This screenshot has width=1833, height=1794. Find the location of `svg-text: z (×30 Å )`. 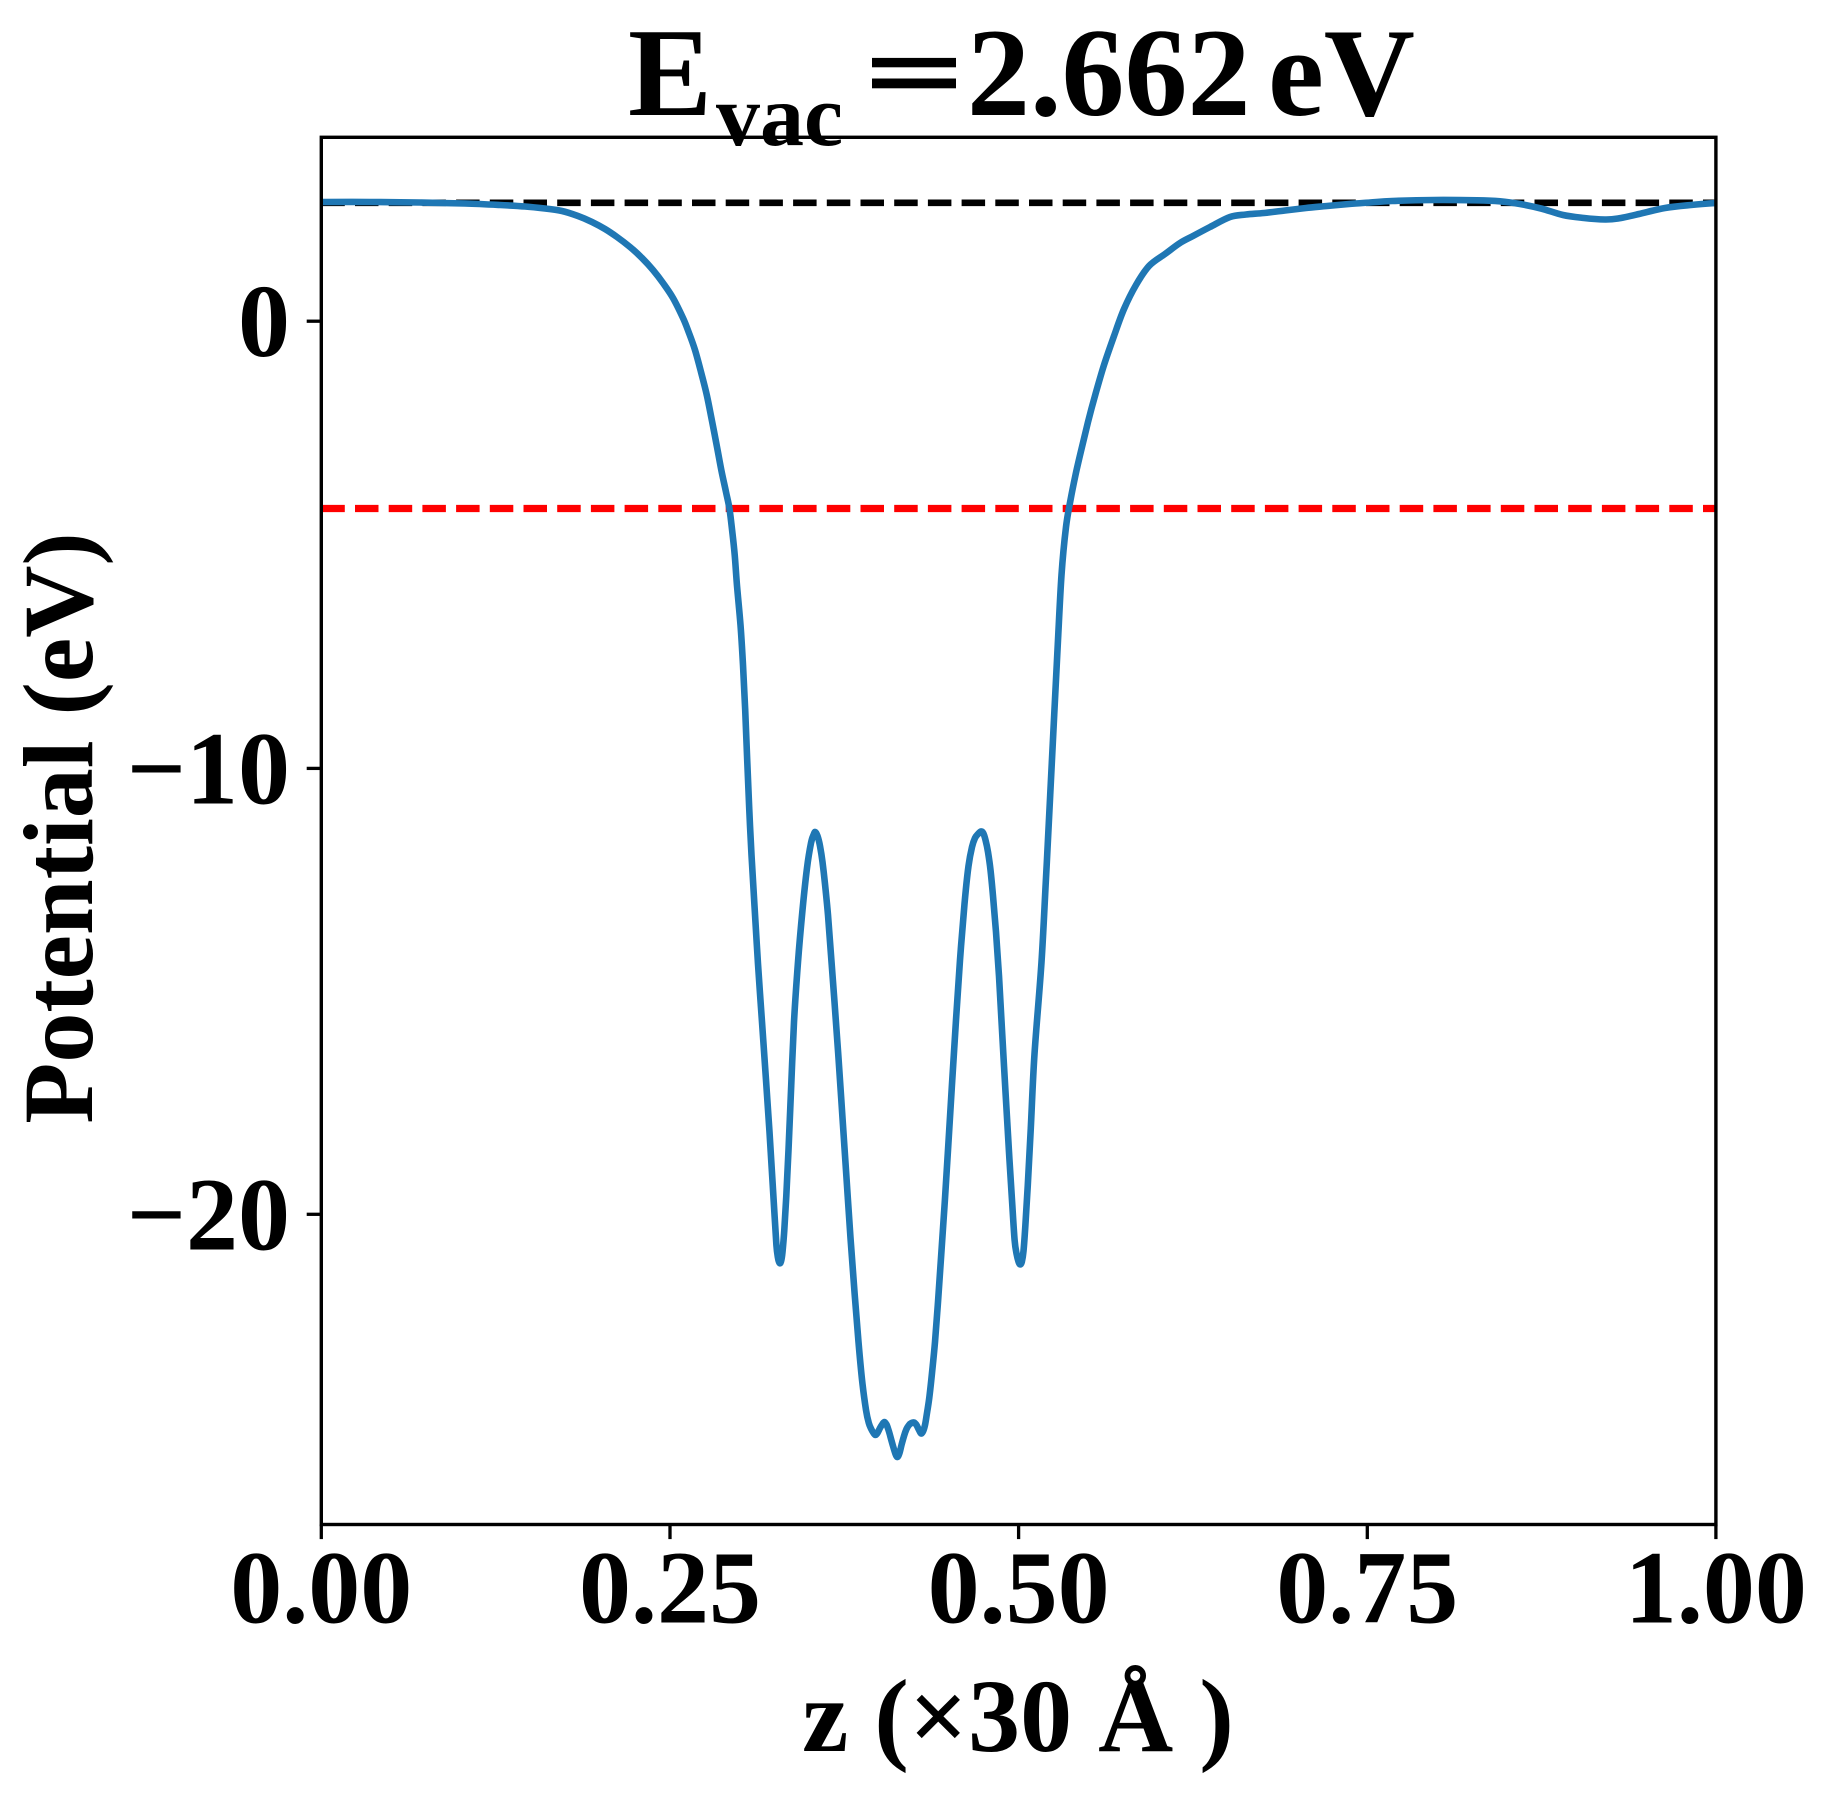

svg-text: z (×30 Å ) is located at coordinates (1018, 1716).